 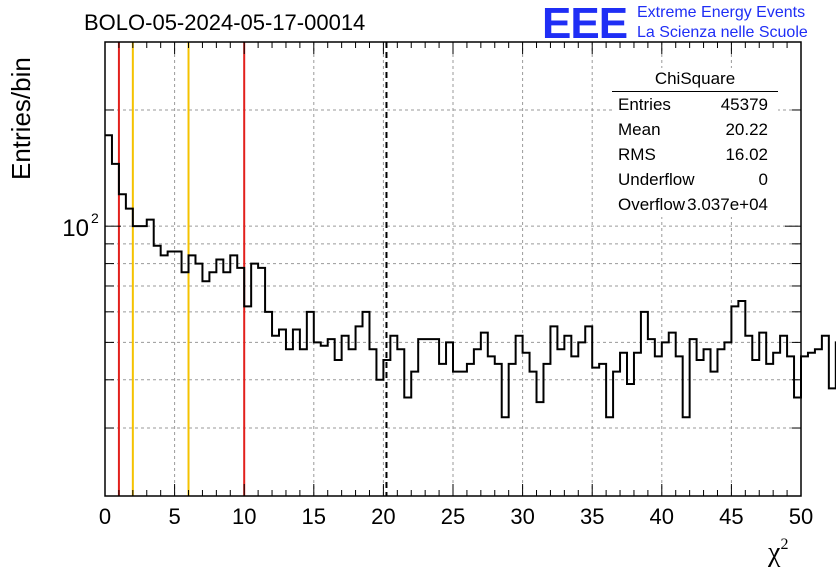 I want to click on x-tick-label: 50, so click(x=801, y=516).